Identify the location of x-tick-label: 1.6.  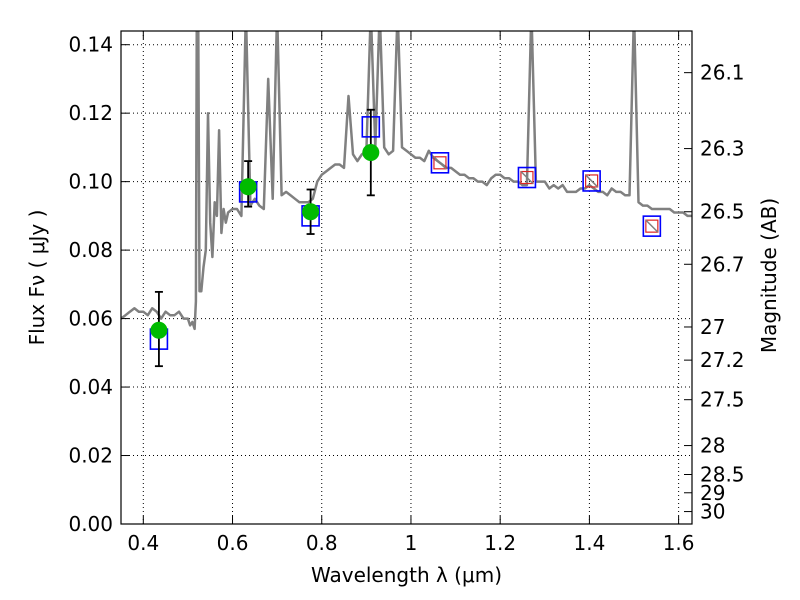
(679, 543).